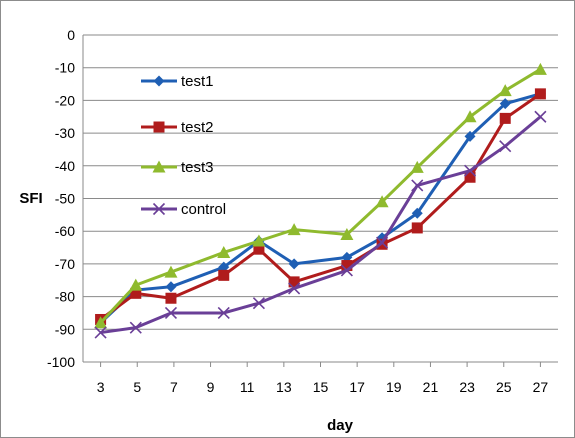 The width and height of the screenshot is (575, 438). Describe the element at coordinates (65, 264) in the screenshot. I see `y-tick-label: -70` at that location.